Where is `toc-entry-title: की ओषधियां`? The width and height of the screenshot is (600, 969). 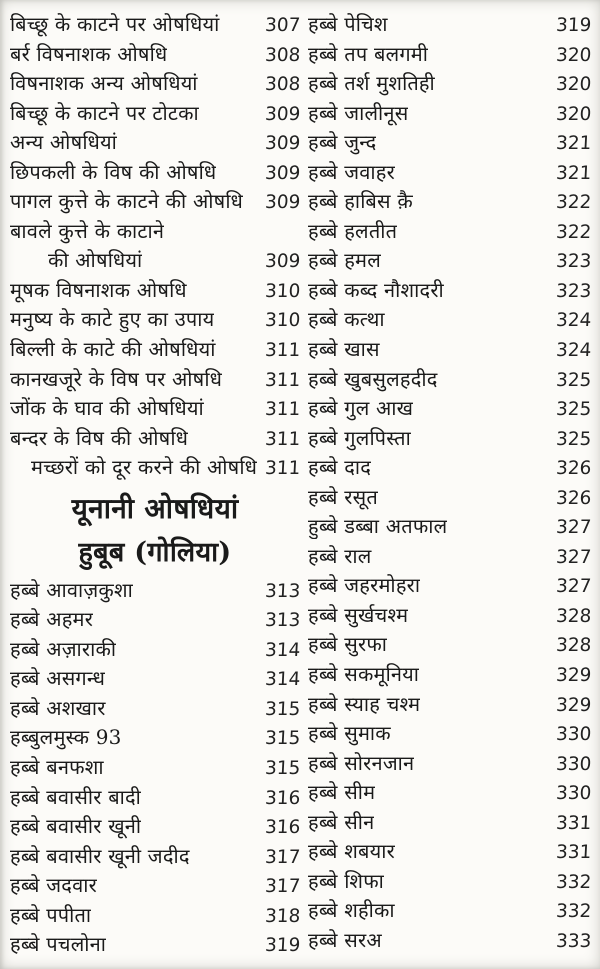 toc-entry-title: की ओषधियां is located at coordinates (95, 260).